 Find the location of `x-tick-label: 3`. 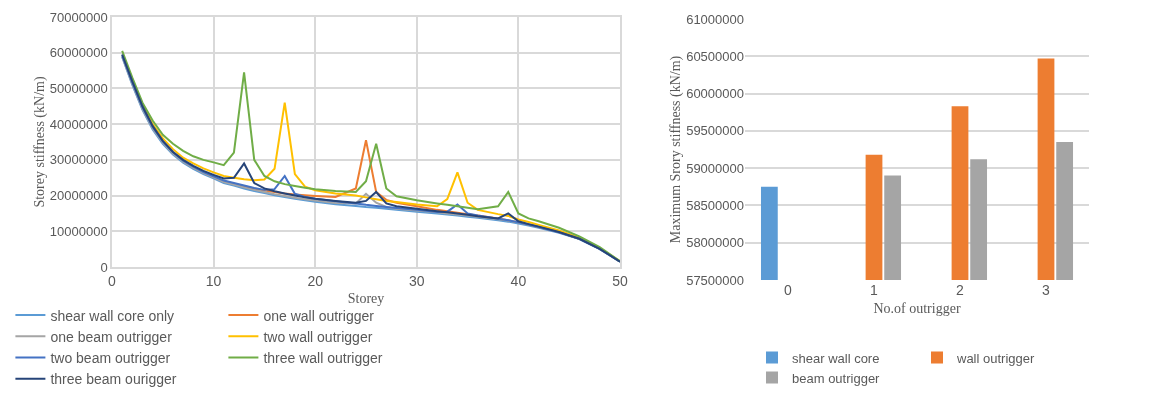

x-tick-label: 3 is located at coordinates (1046, 290).